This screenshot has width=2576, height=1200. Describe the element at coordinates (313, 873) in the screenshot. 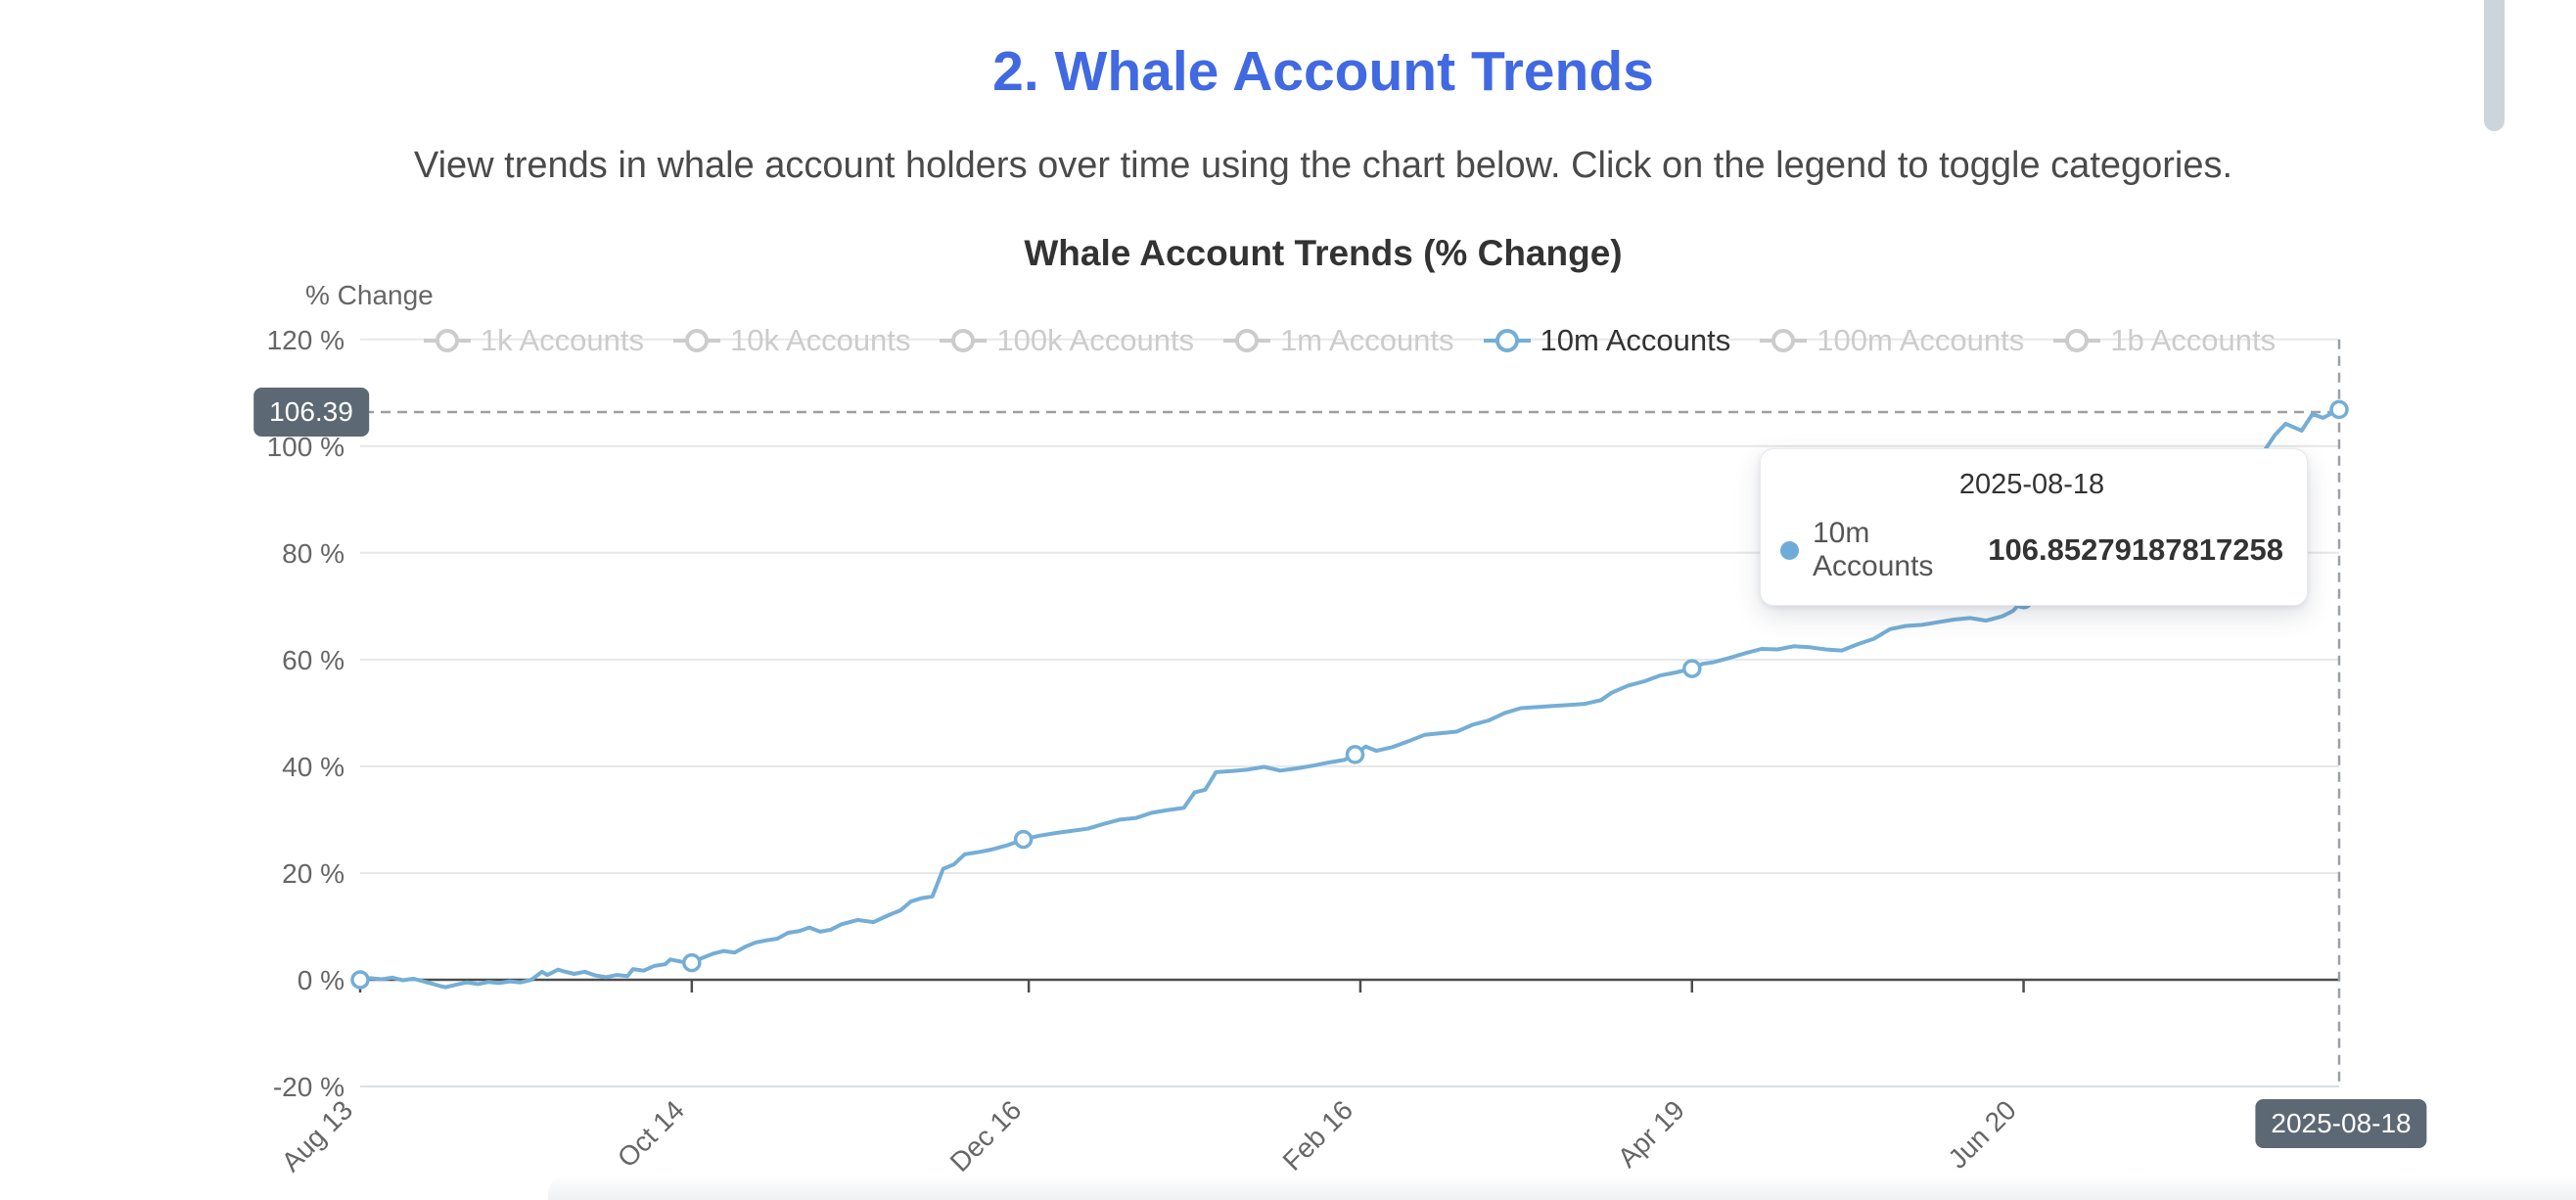

I see `y-axis-tick-label: 20 %` at that location.